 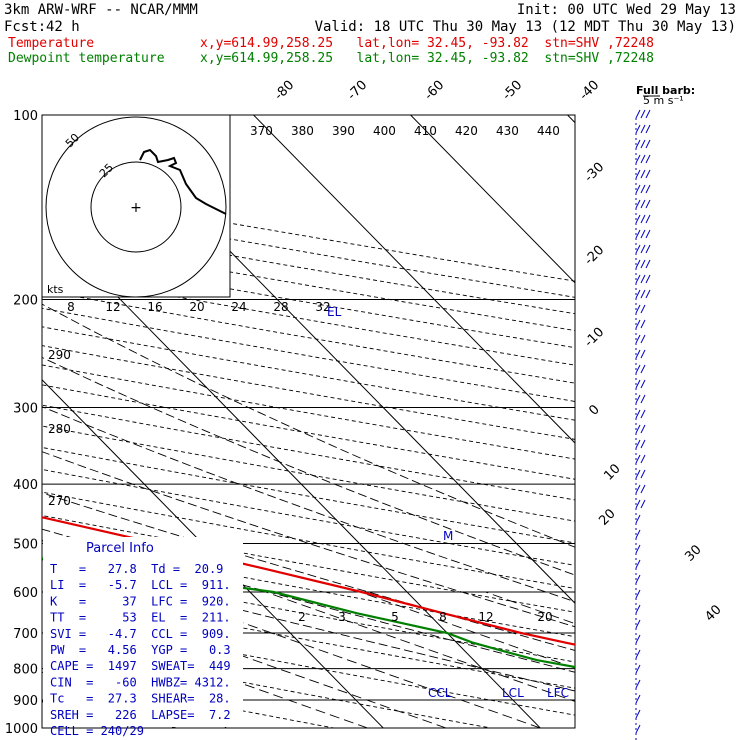 What do you see at coordinates (51, 43) in the screenshot?
I see `temperature-legend-label: Temperature` at bounding box center [51, 43].